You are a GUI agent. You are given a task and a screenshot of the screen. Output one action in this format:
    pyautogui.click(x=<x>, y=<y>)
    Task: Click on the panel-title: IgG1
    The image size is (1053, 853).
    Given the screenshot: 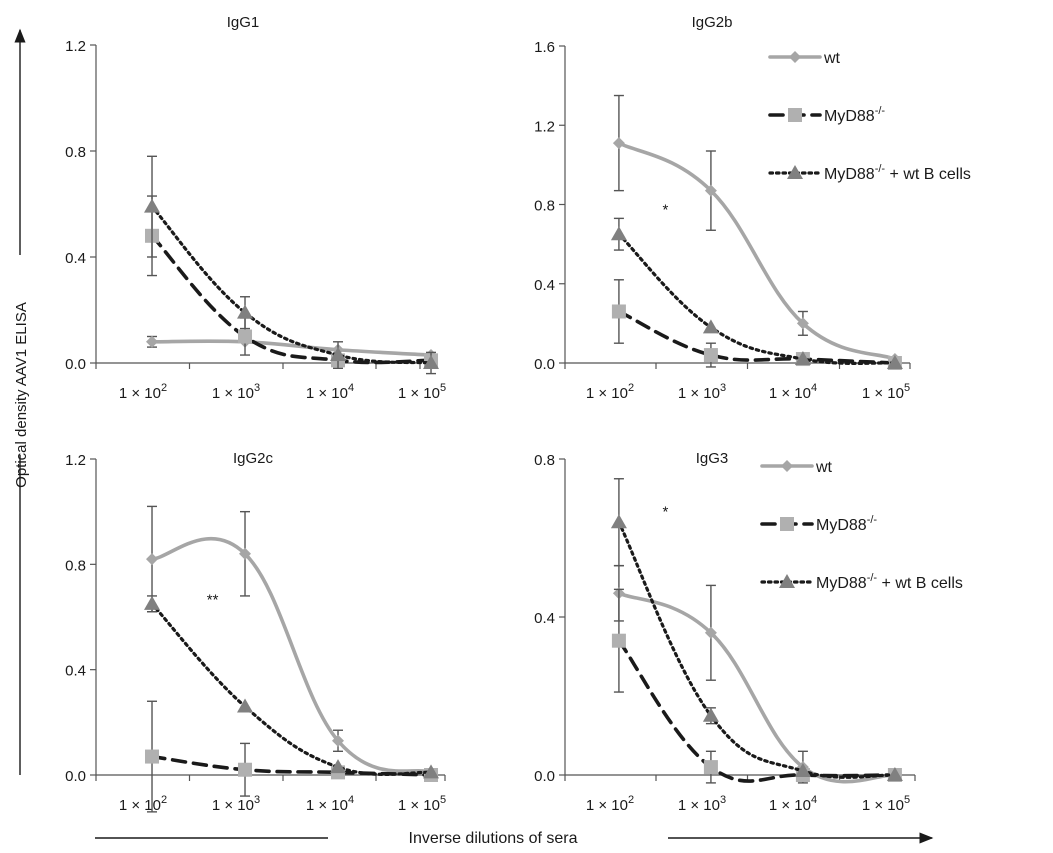 What is the action you would take?
    pyautogui.click(x=243, y=22)
    